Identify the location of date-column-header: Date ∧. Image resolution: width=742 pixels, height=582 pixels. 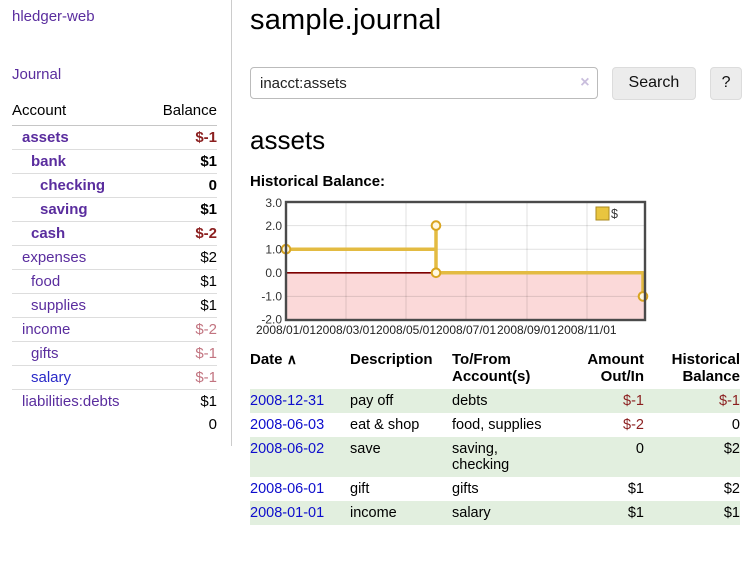
(273, 359).